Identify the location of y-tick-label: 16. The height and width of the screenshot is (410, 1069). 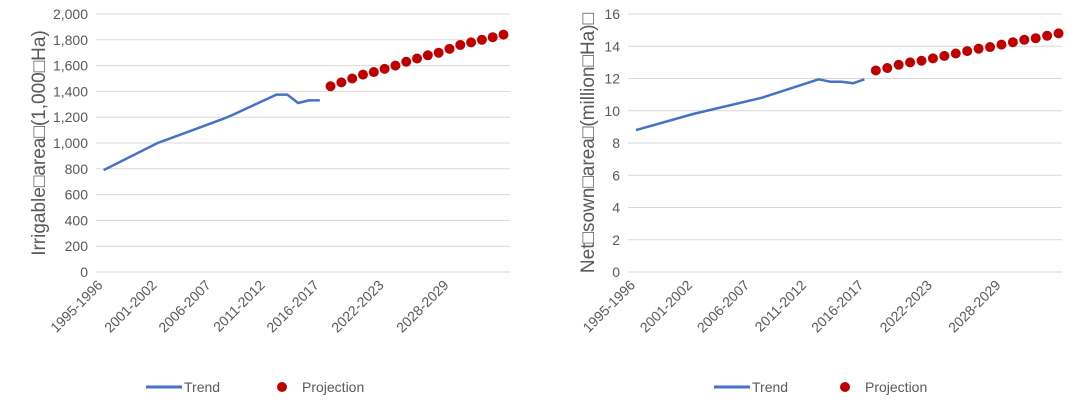
(612, 14).